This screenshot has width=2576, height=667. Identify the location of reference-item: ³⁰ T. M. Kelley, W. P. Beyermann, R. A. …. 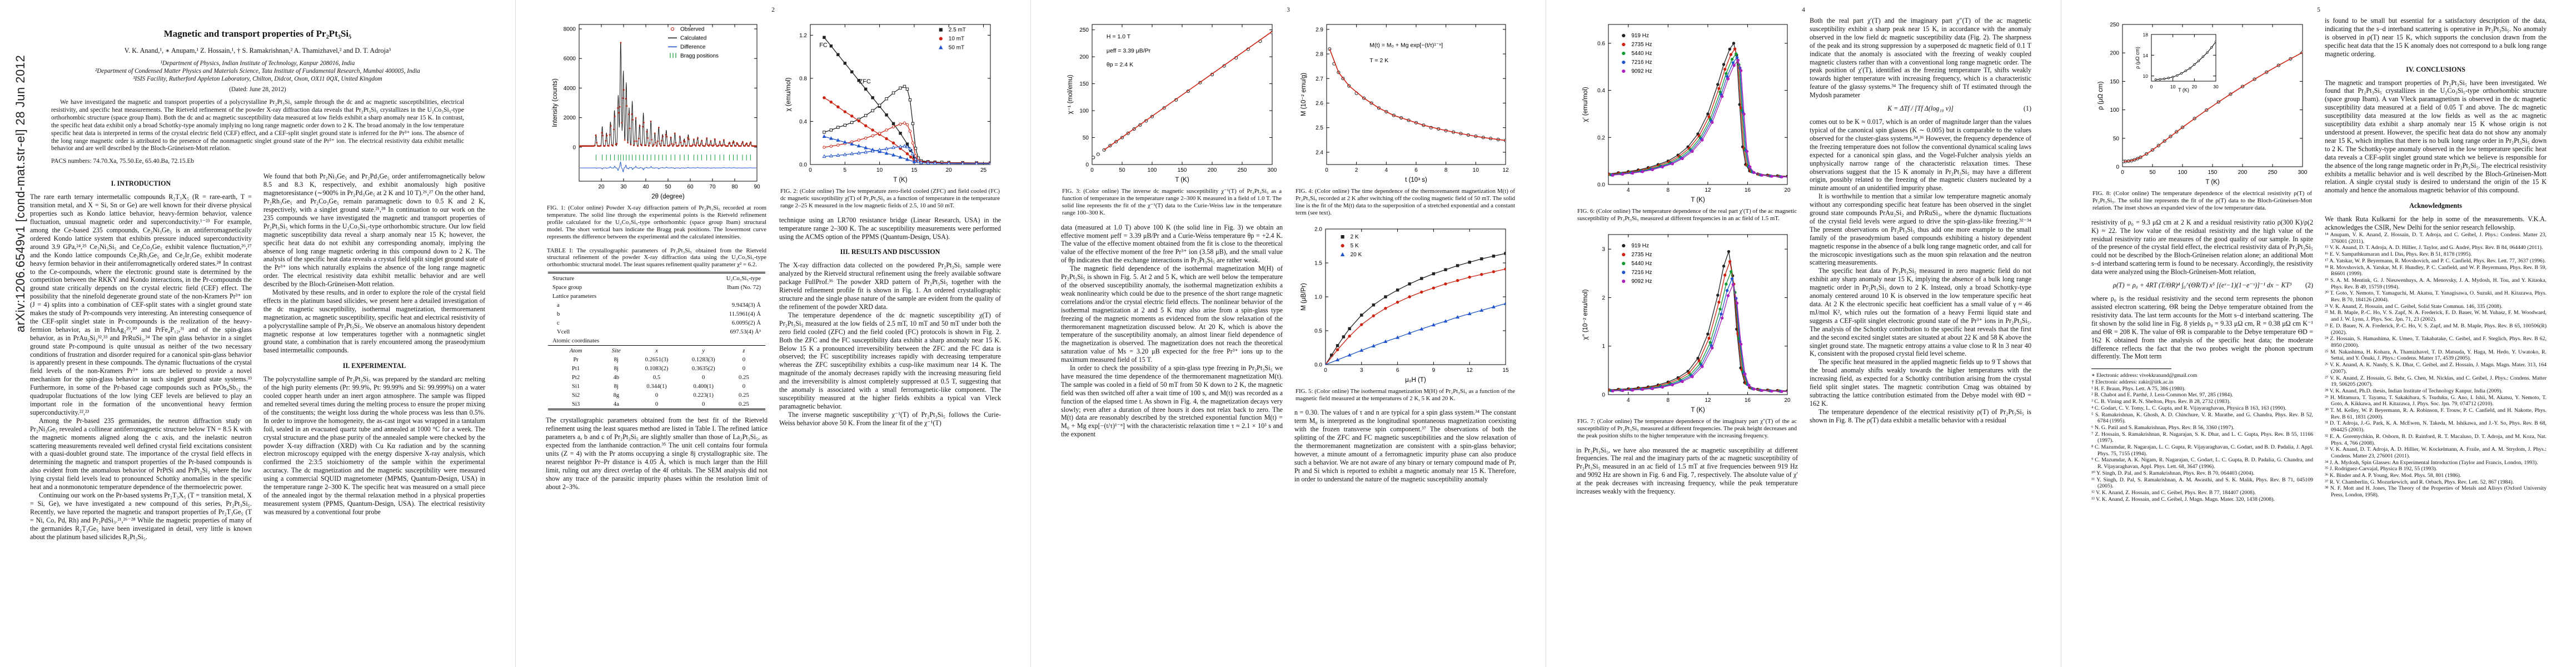
(2436, 413).